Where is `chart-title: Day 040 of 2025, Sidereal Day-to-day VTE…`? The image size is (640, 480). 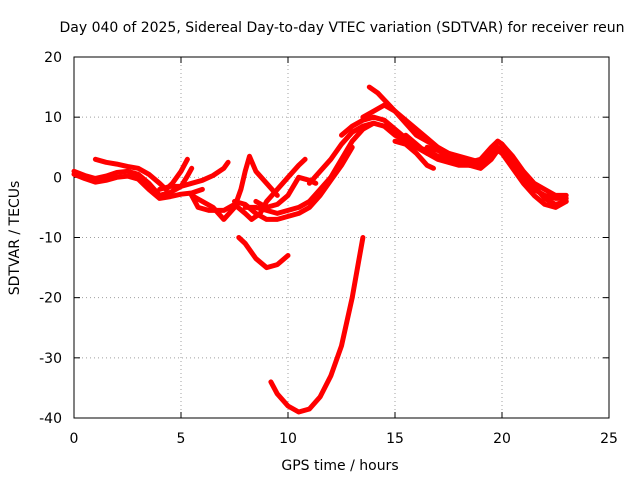 chart-title: Day 040 of 2025, Sidereal Day-to-day VTE… is located at coordinates (341, 28).